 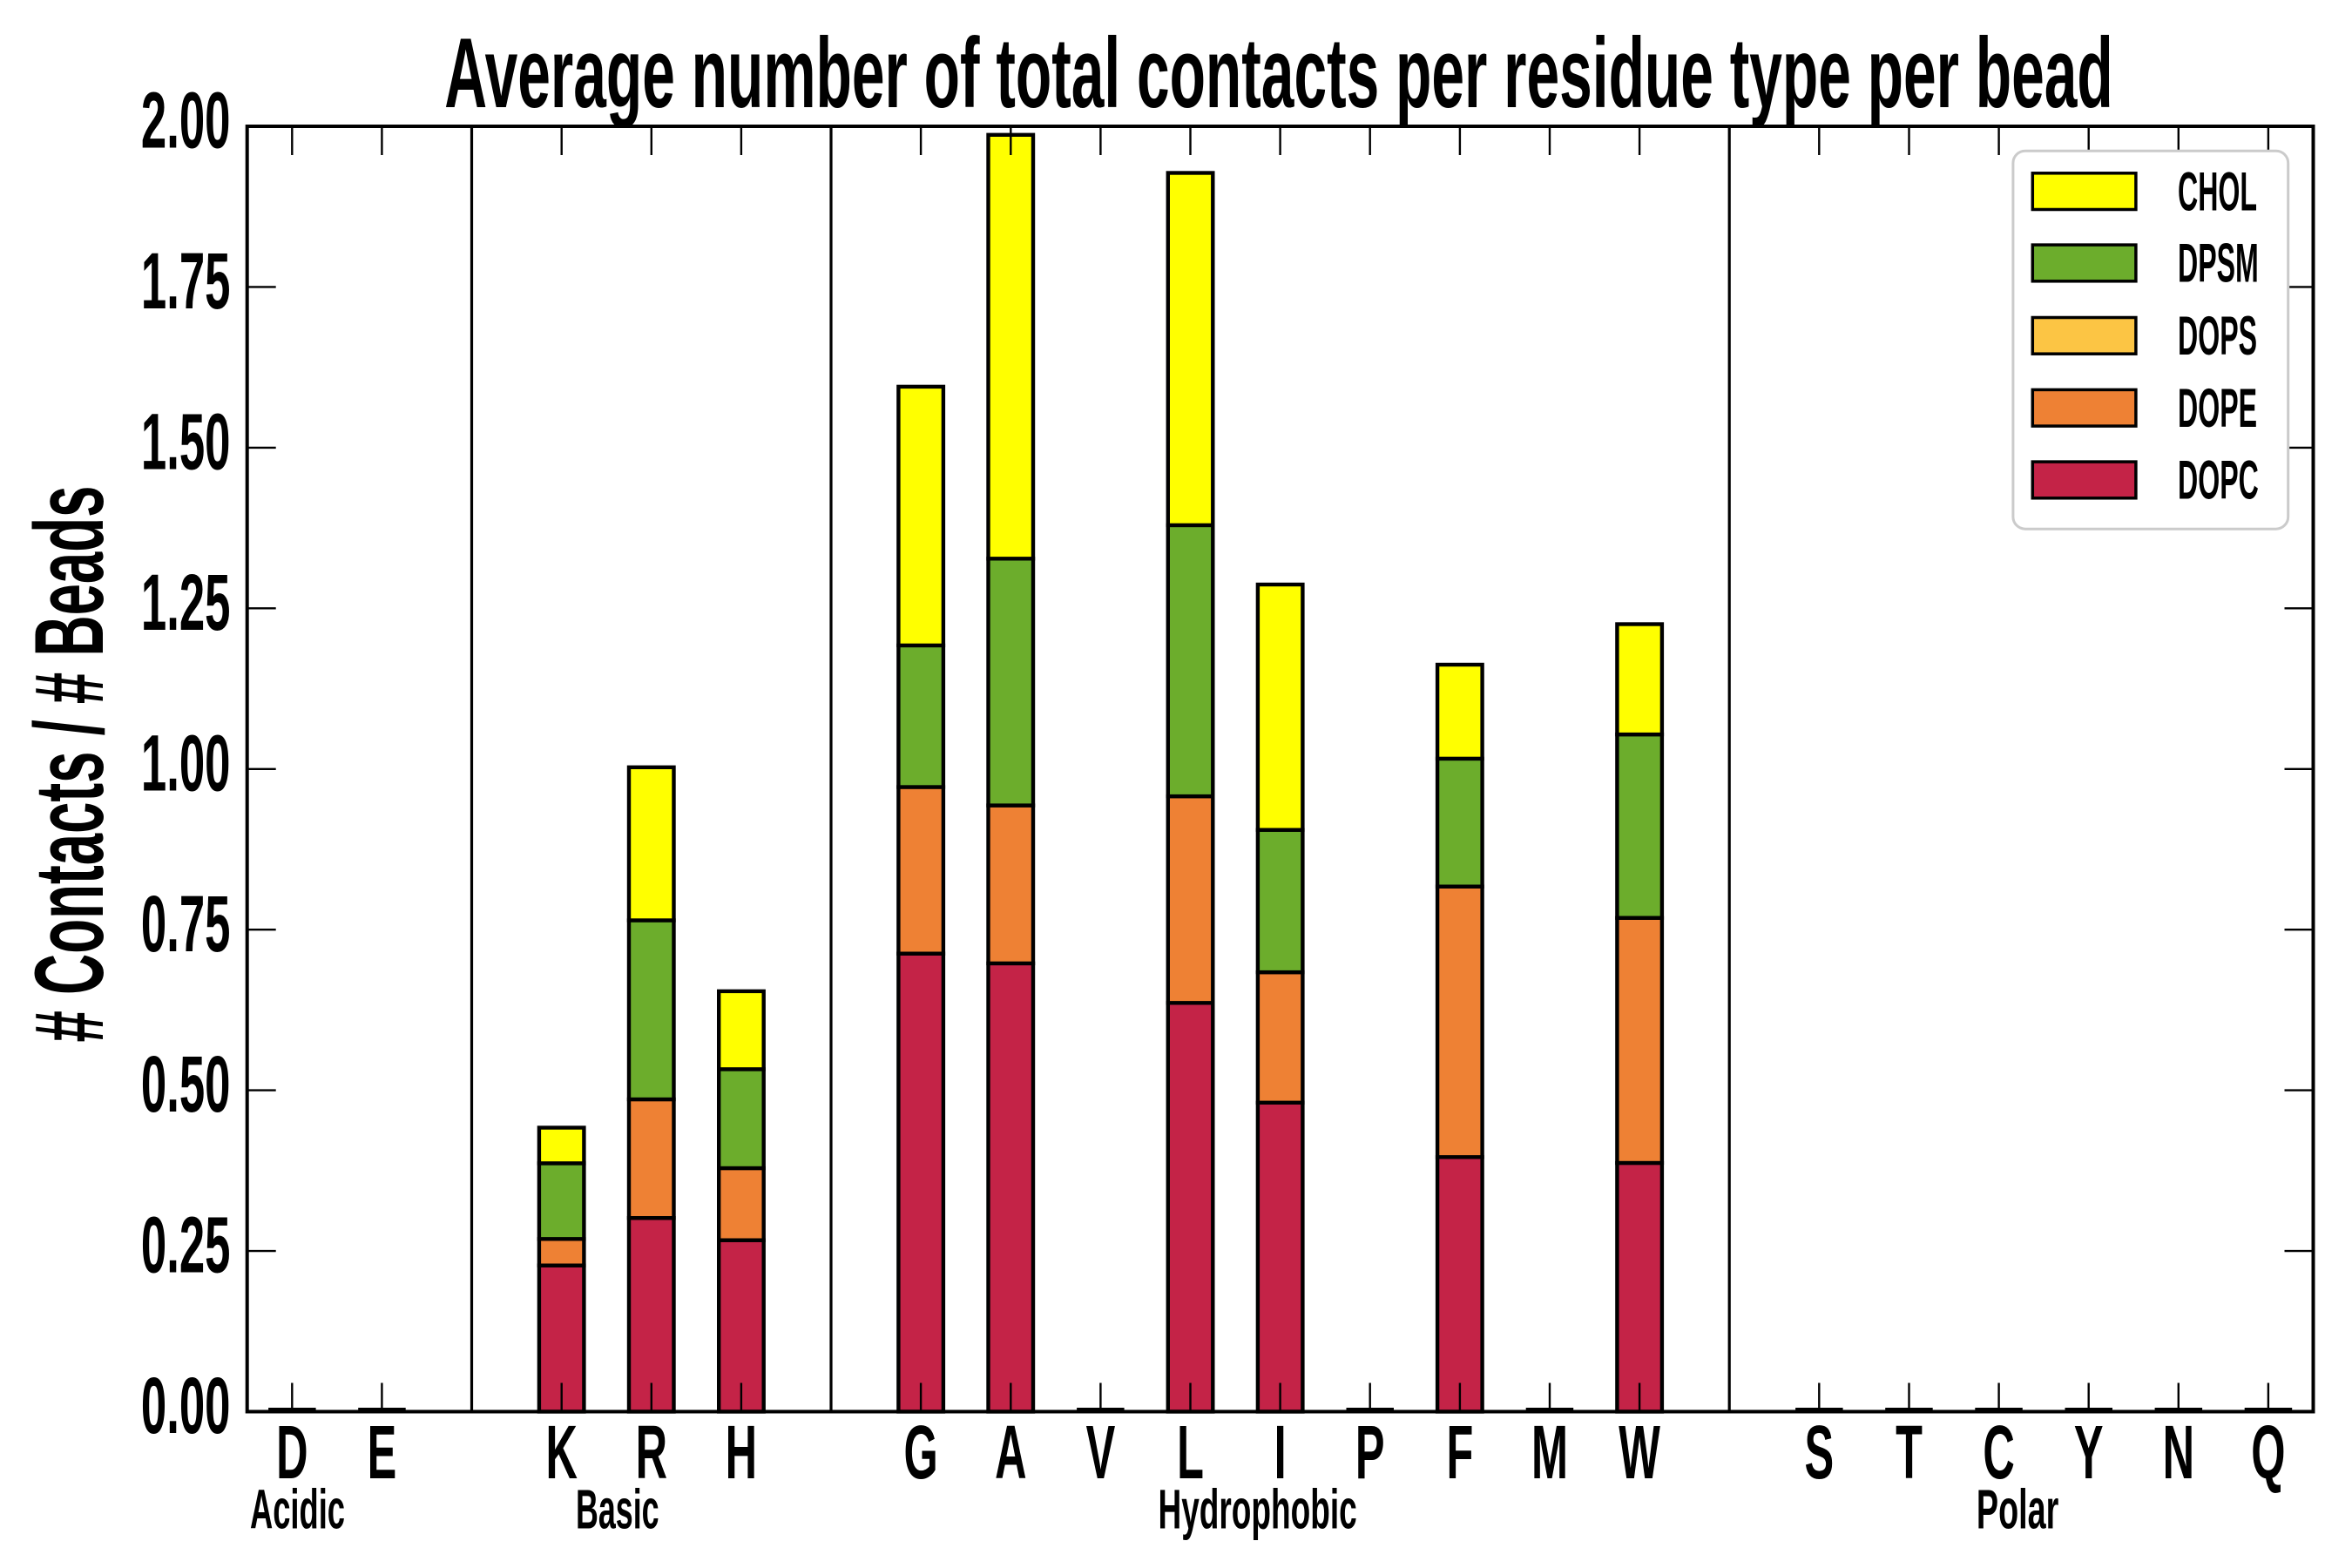 I want to click on svg-text: W, so click(x=1639, y=1453).